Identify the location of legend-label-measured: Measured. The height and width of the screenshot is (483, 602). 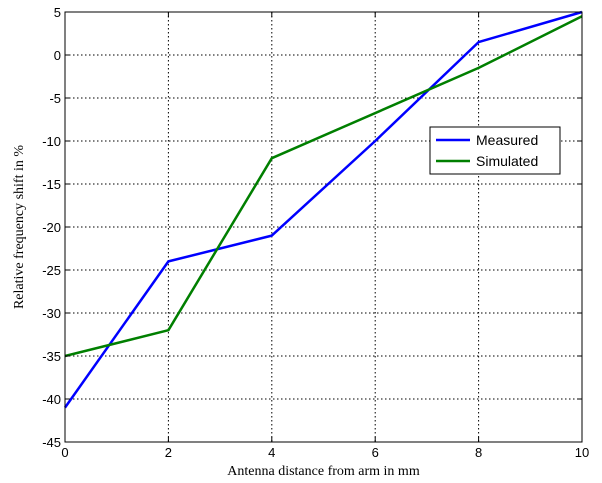
(507, 140).